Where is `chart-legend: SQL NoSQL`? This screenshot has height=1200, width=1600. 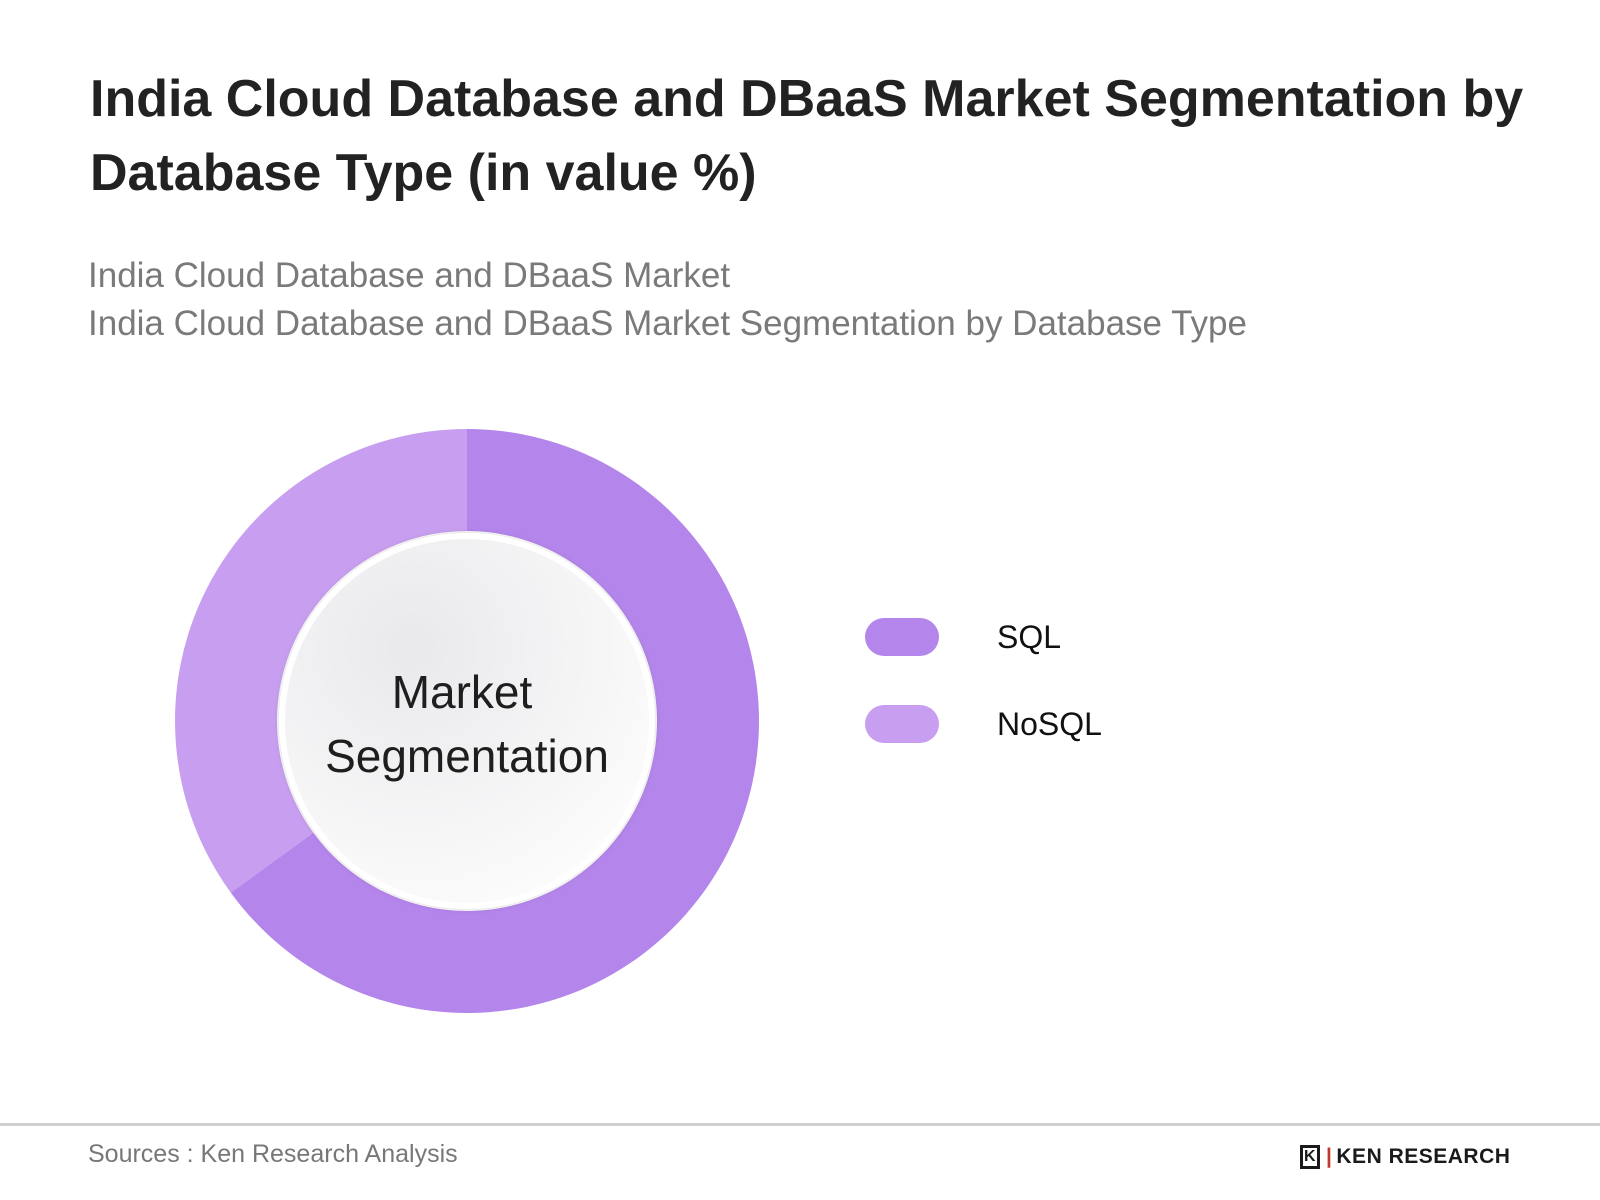
chart-legend: SQL NoSQL is located at coordinates (983, 705).